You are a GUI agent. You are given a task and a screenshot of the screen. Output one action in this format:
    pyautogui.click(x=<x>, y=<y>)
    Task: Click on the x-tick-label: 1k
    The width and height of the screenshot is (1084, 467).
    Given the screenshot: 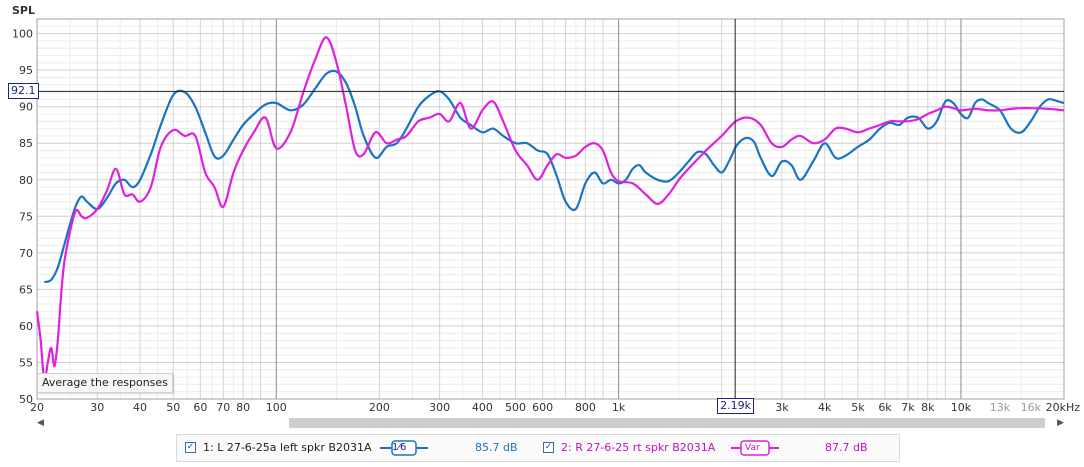 What is the action you would take?
    pyautogui.click(x=619, y=407)
    